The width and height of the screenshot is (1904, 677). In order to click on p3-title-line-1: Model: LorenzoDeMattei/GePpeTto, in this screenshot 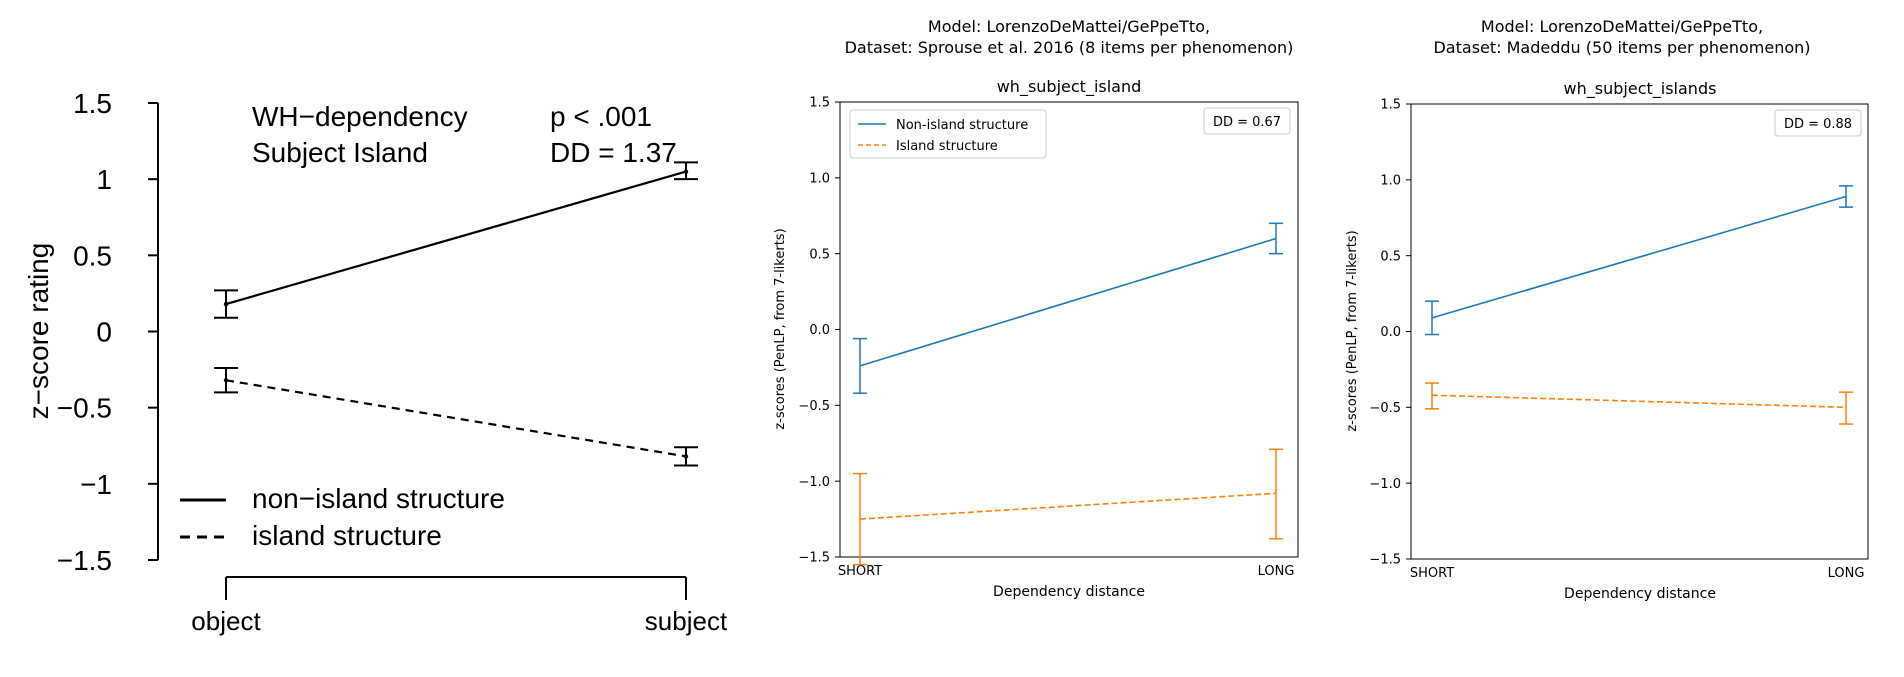, I will do `click(1622, 26)`.